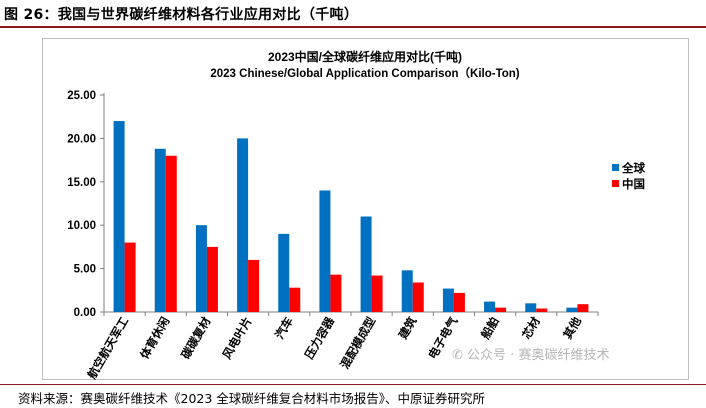 This screenshot has height=408, width=706. What do you see at coordinates (572, 327) in the screenshot?
I see `x-category-label: 其他` at bounding box center [572, 327].